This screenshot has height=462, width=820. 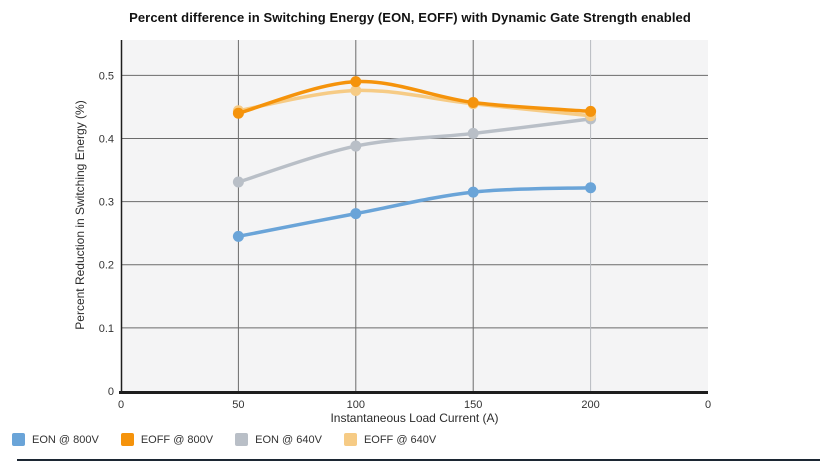 I want to click on series-line-eoff-800v, so click(x=414, y=97).